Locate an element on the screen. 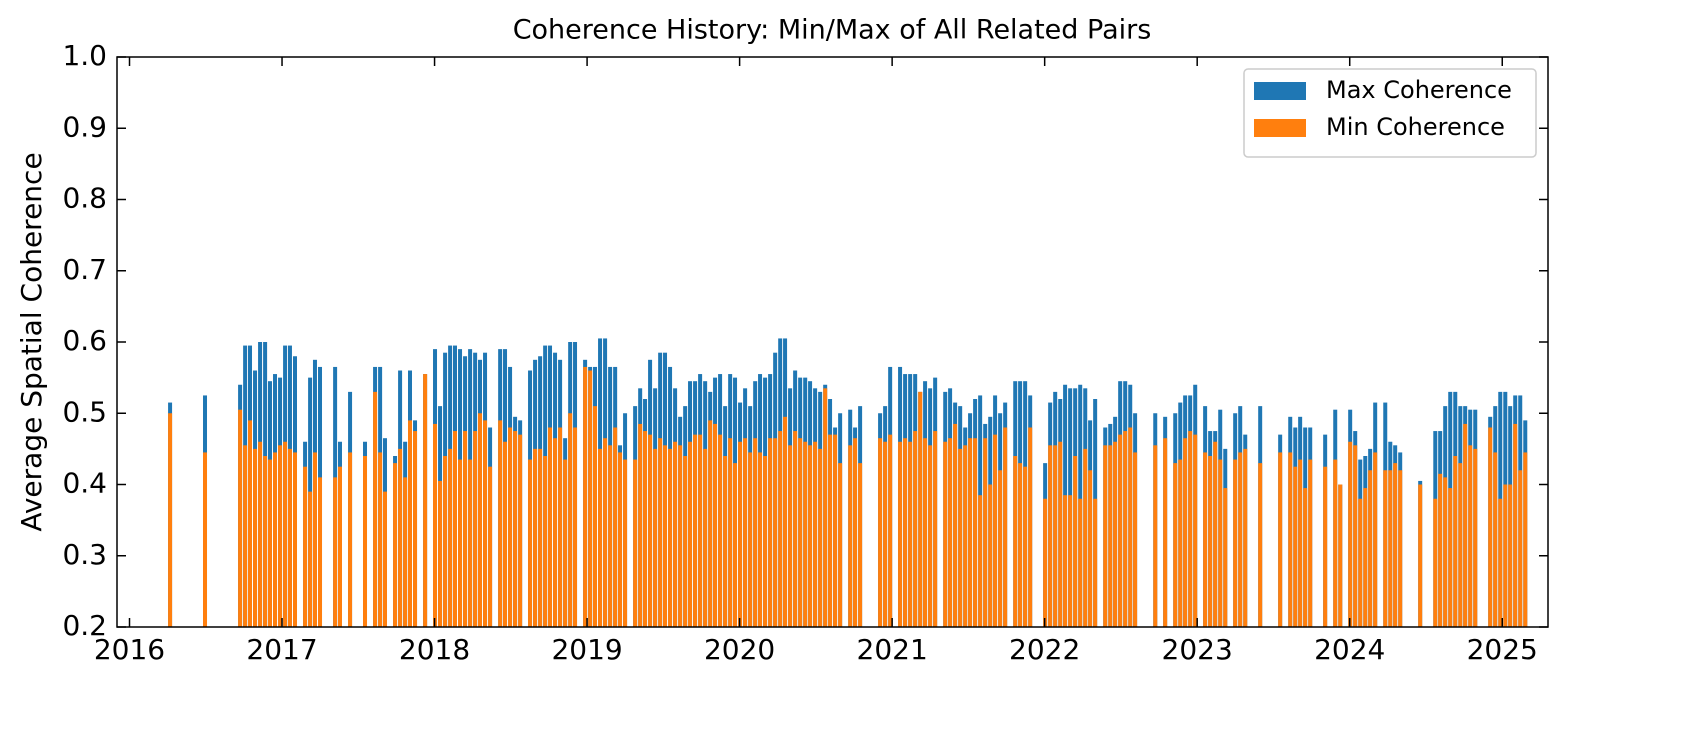 The width and height of the screenshot is (1697, 741). x-tick-label: 2023 is located at coordinates (1197, 649).